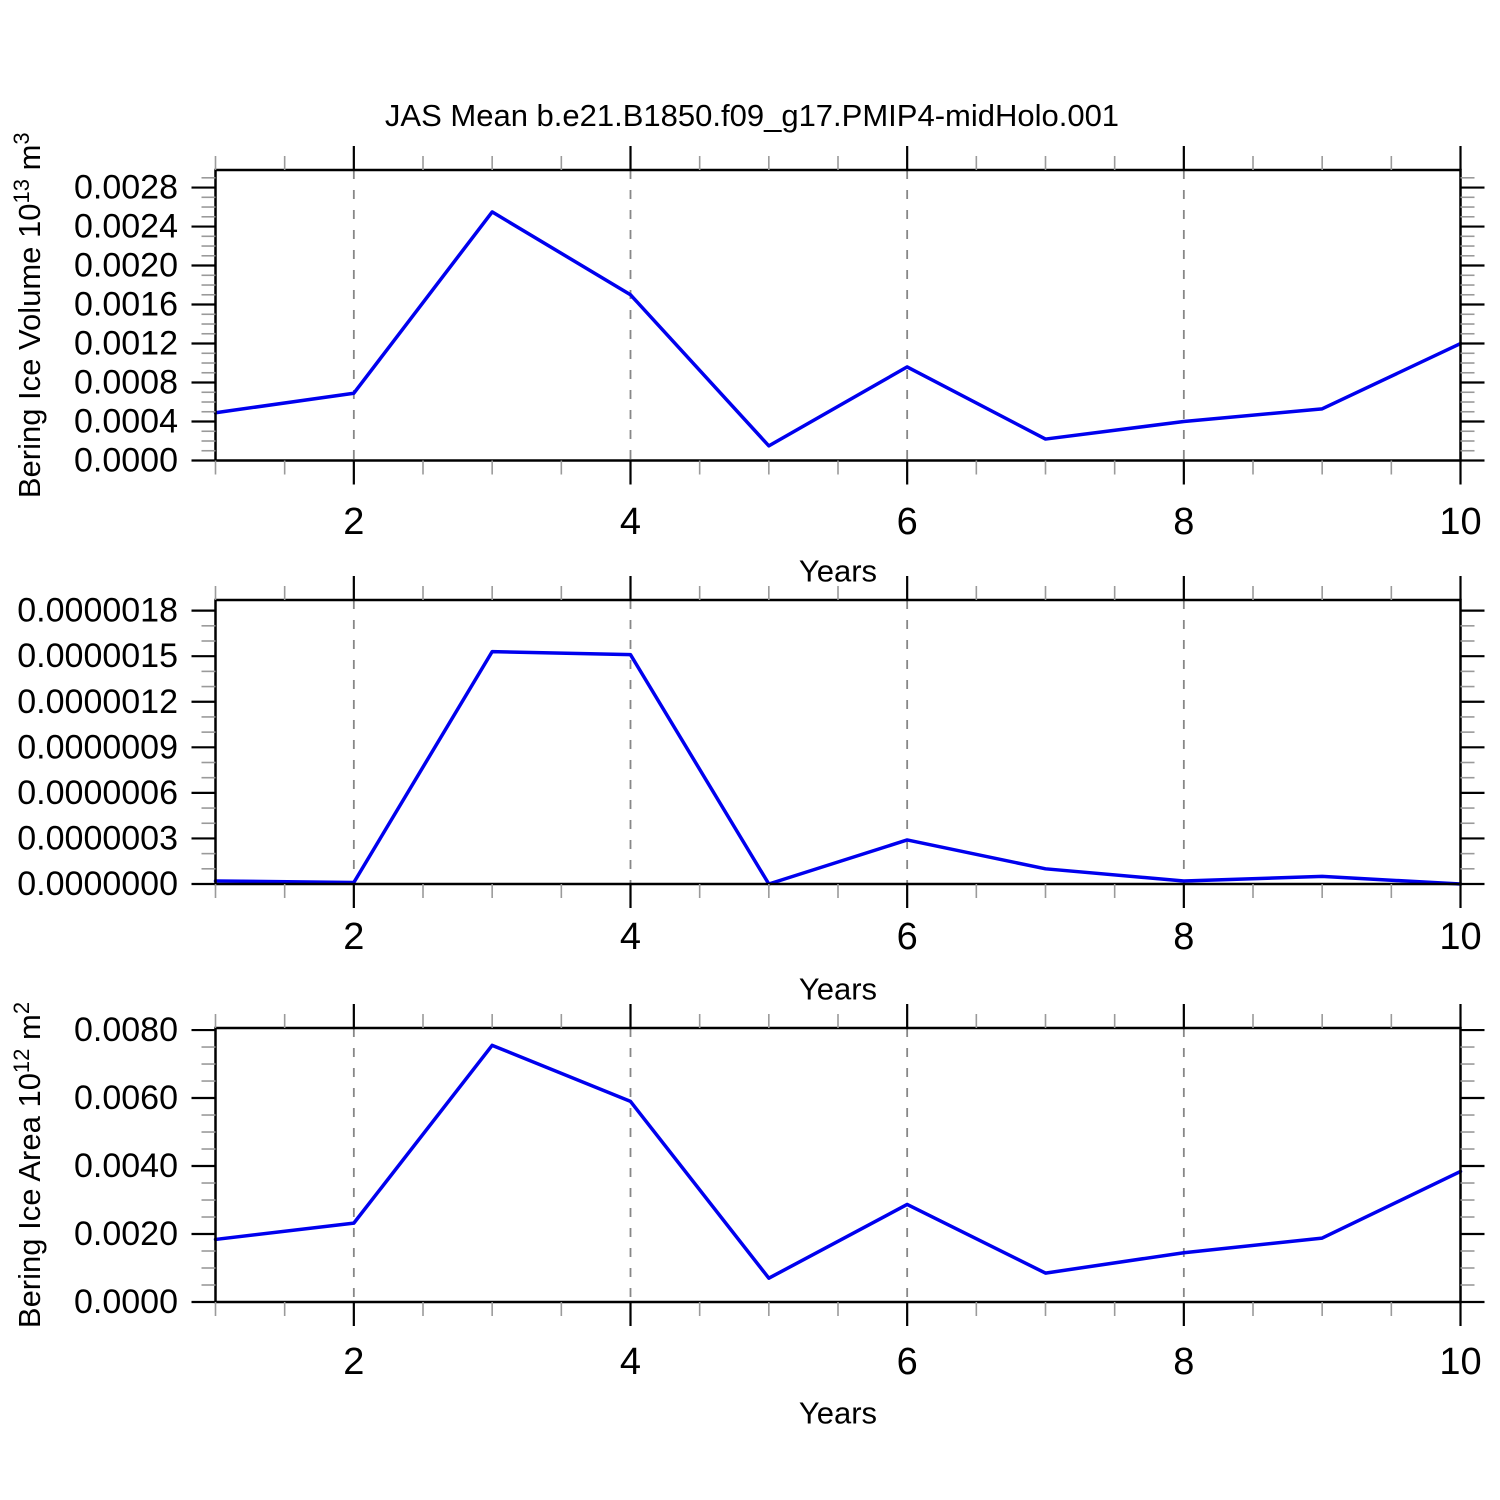  Describe the element at coordinates (126, 344) in the screenshot. I see `y-tick-label: 0.0012` at that location.